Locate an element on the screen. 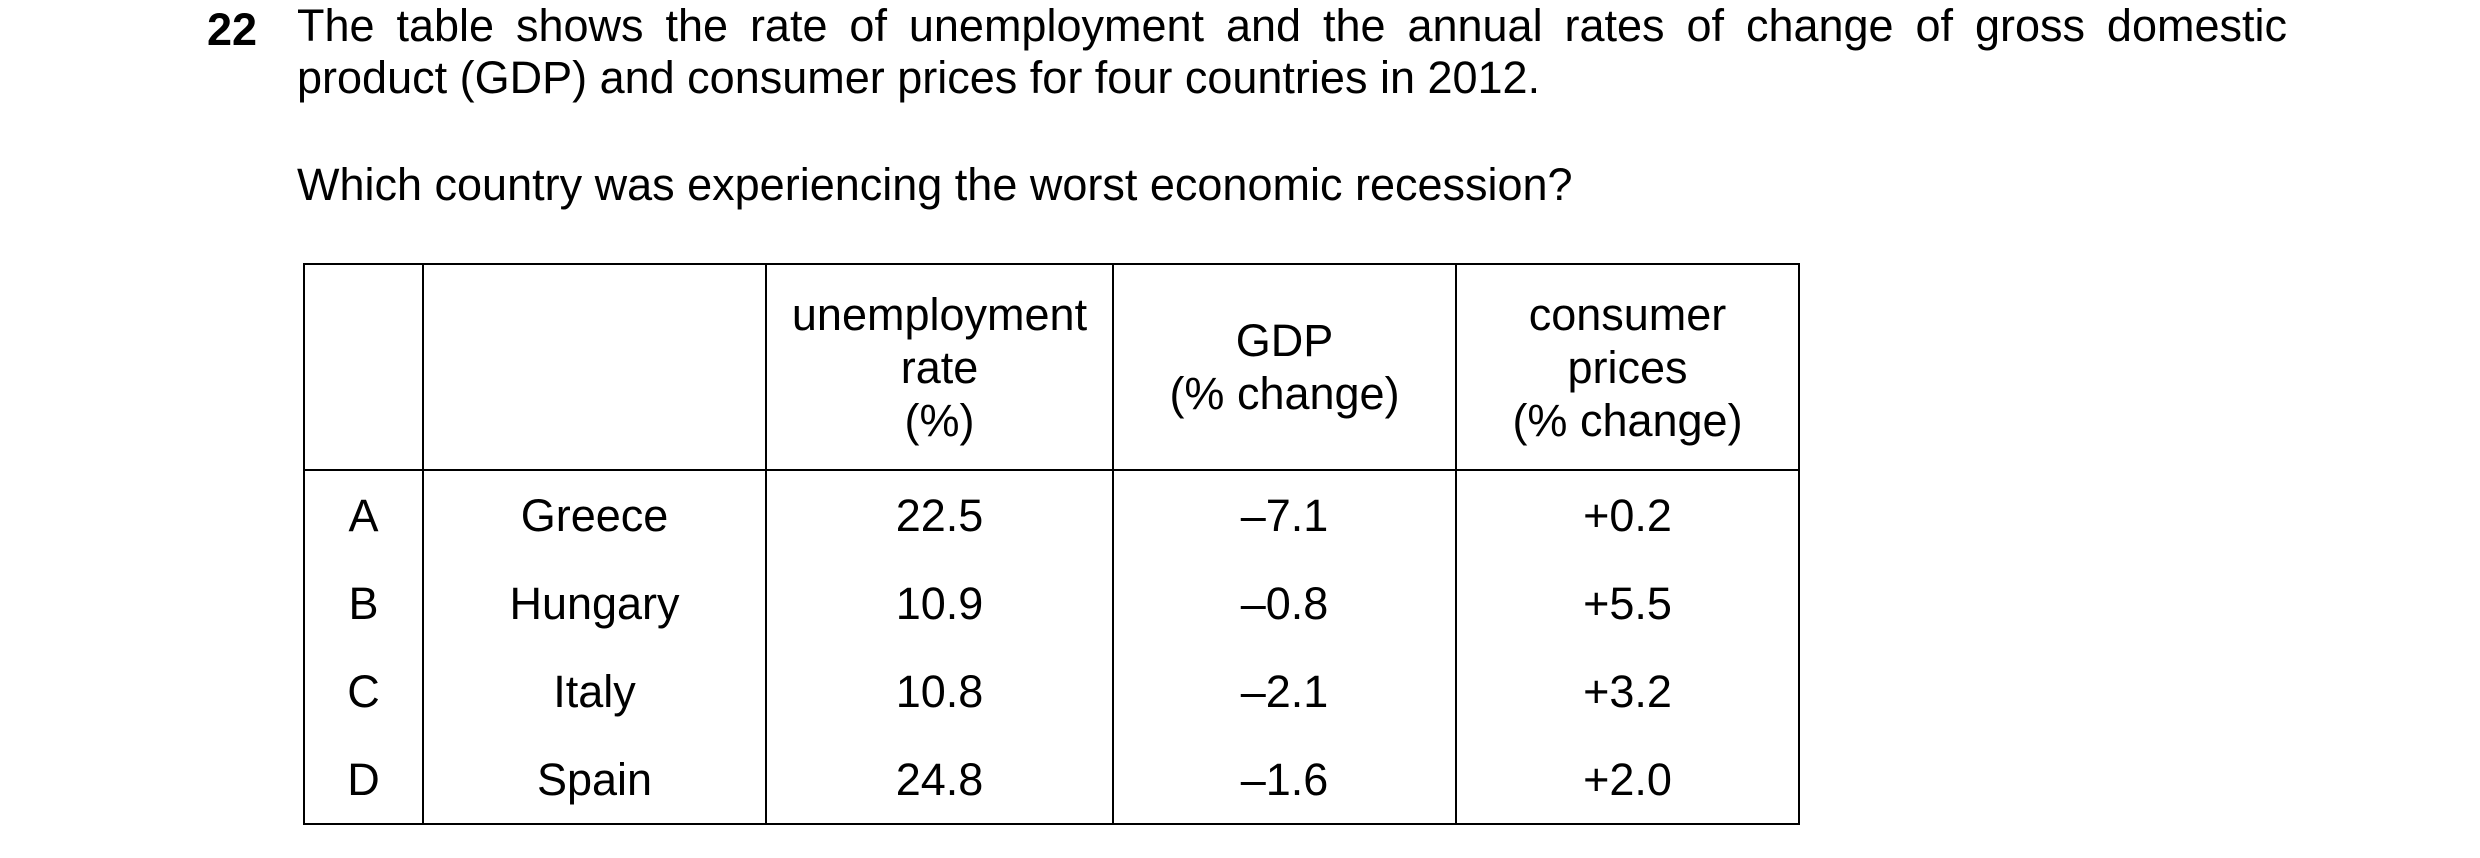  row-consumer-prices-change: +2.0 is located at coordinates (1627, 780).